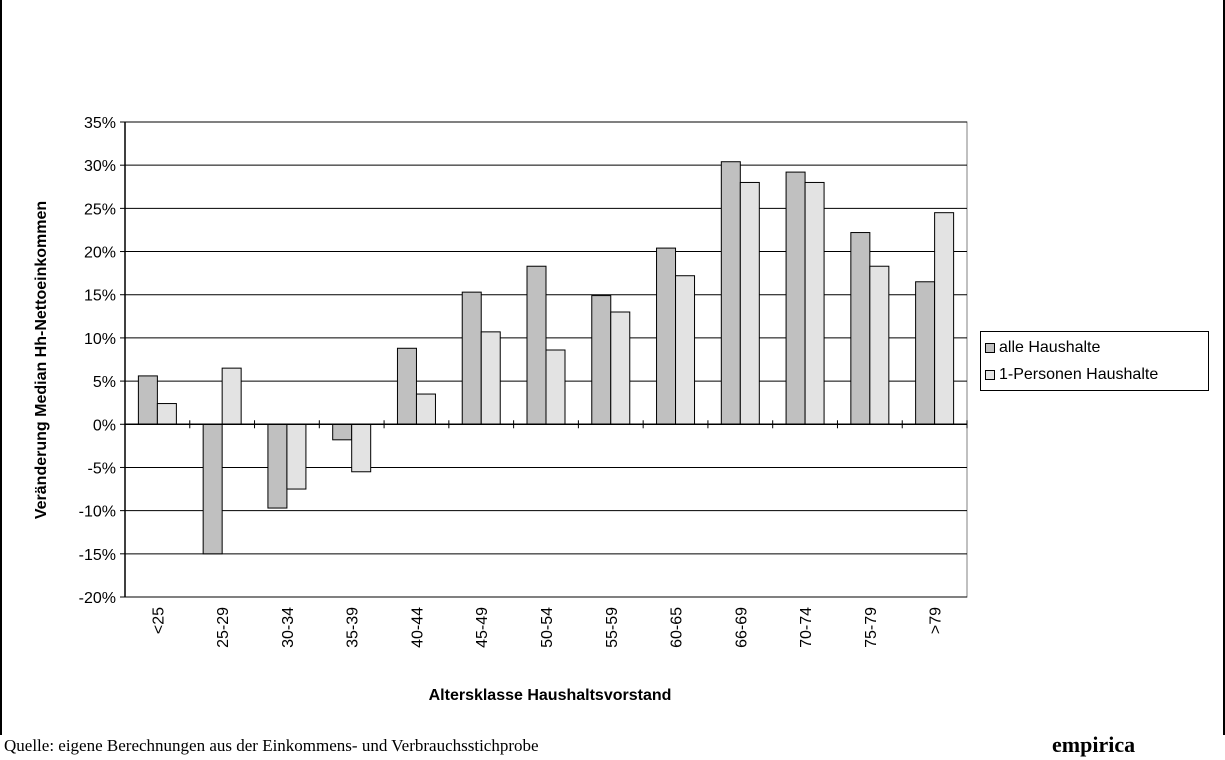  I want to click on brand-logo-text: empirica, so click(1094, 744).